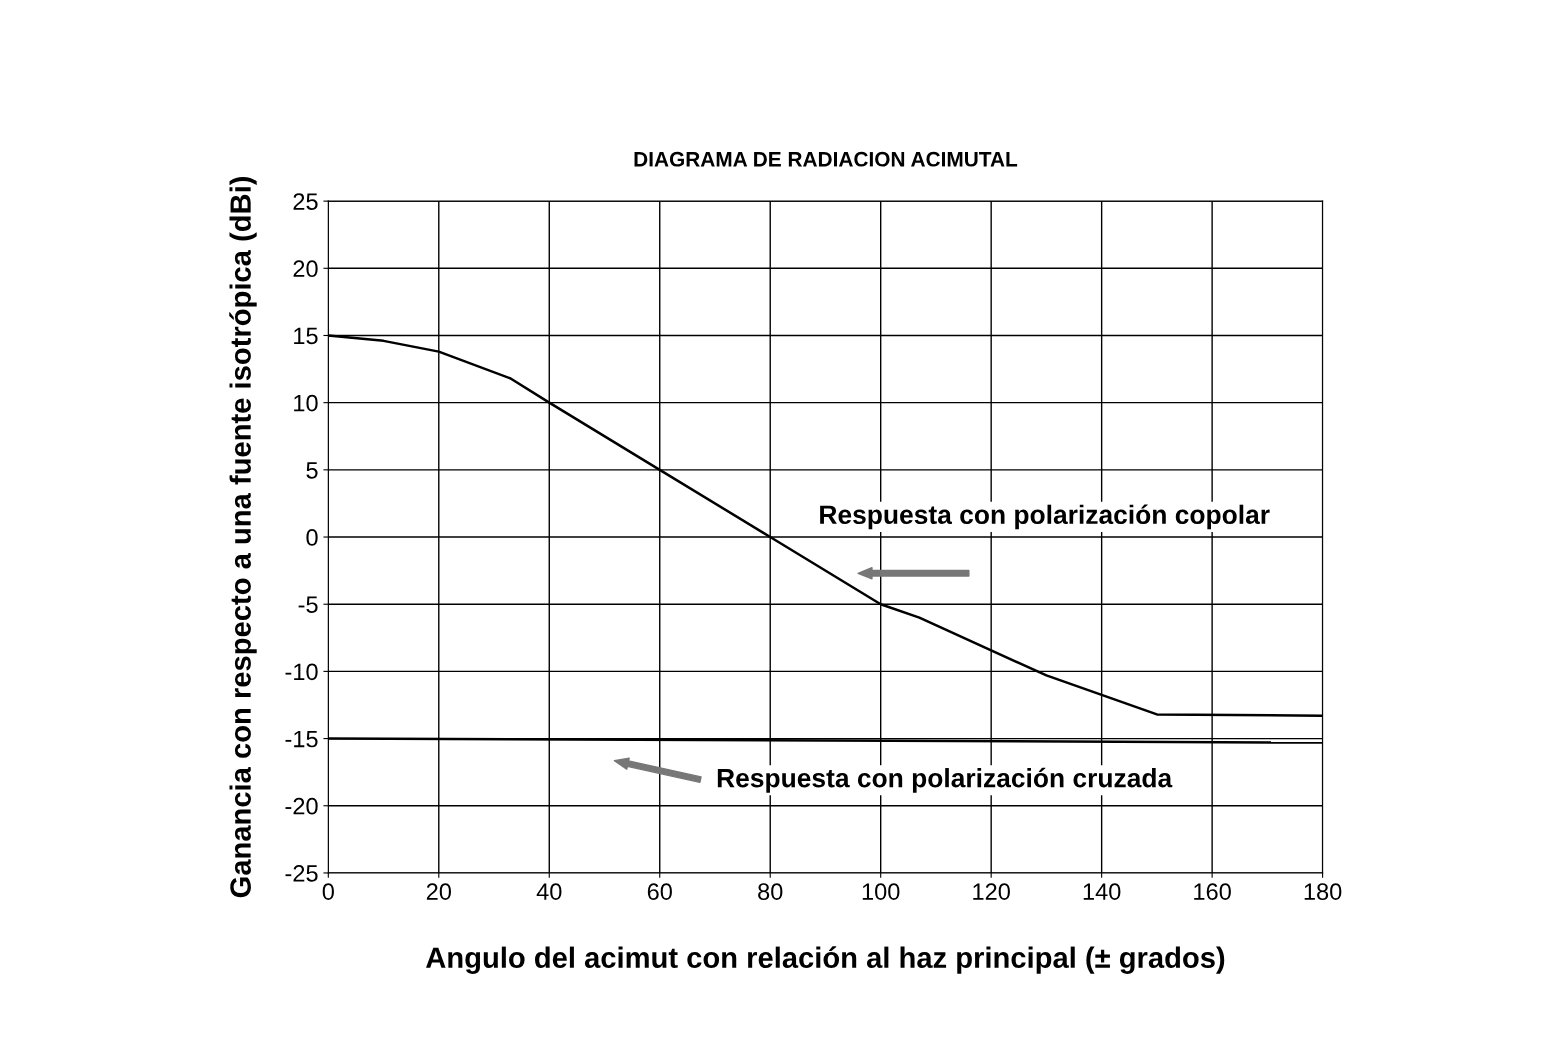  I want to click on x-tick-label: 60, so click(659, 891).